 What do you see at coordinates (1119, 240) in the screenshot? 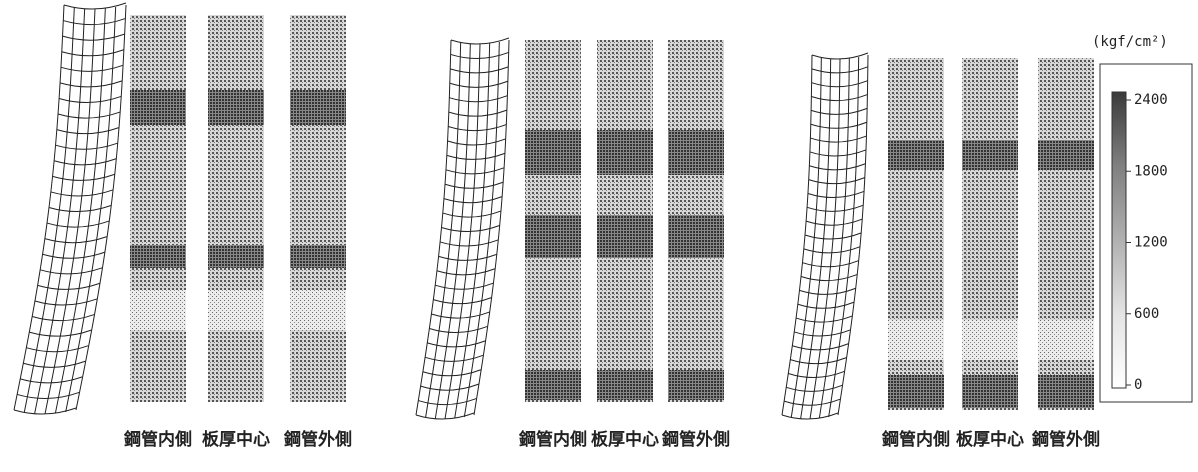
I see `colorbar` at bounding box center [1119, 240].